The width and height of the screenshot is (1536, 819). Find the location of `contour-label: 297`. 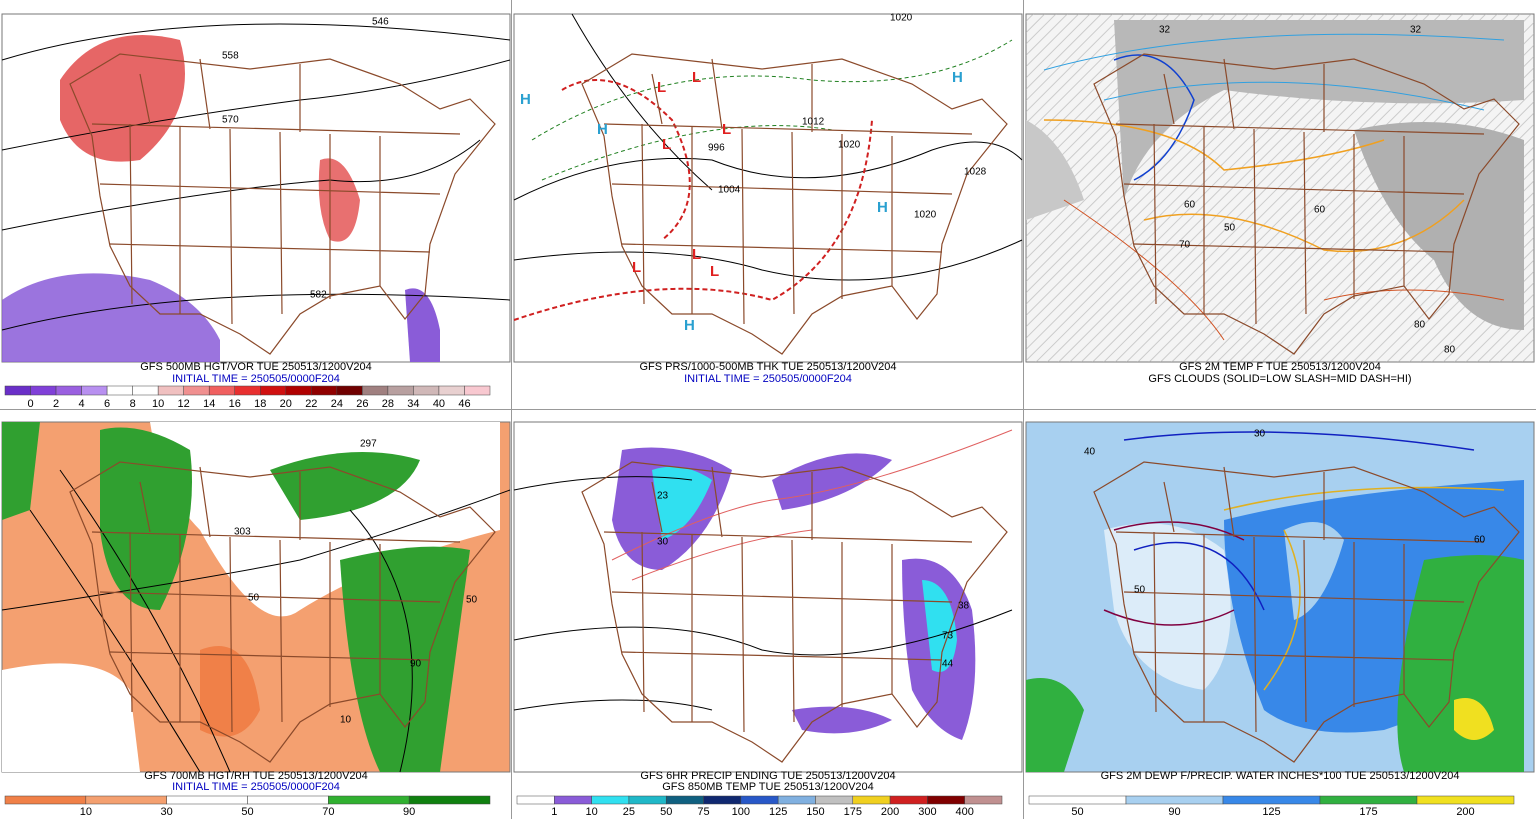

contour-label: 297 is located at coordinates (368, 444).